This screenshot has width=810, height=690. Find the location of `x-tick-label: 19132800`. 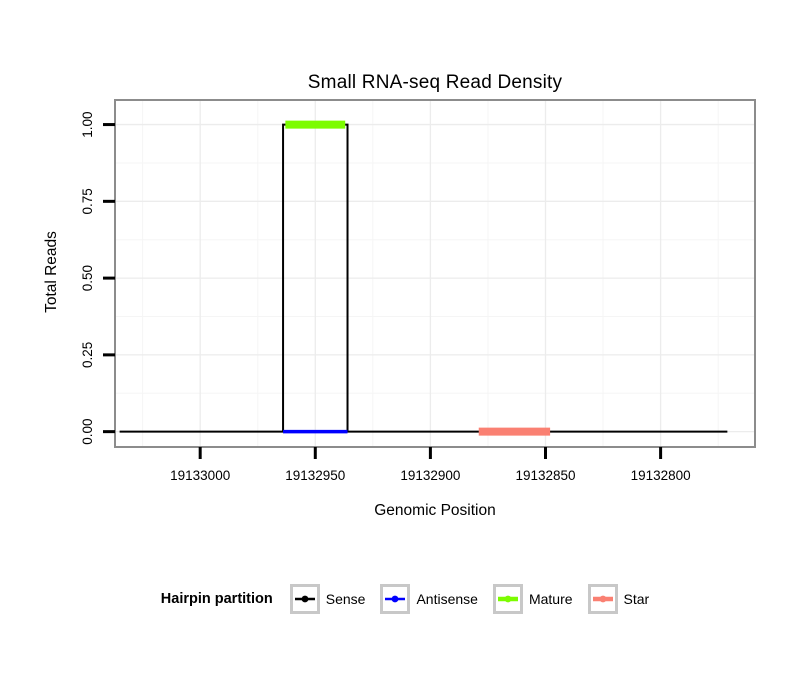

x-tick-label: 19132800 is located at coordinates (661, 475).